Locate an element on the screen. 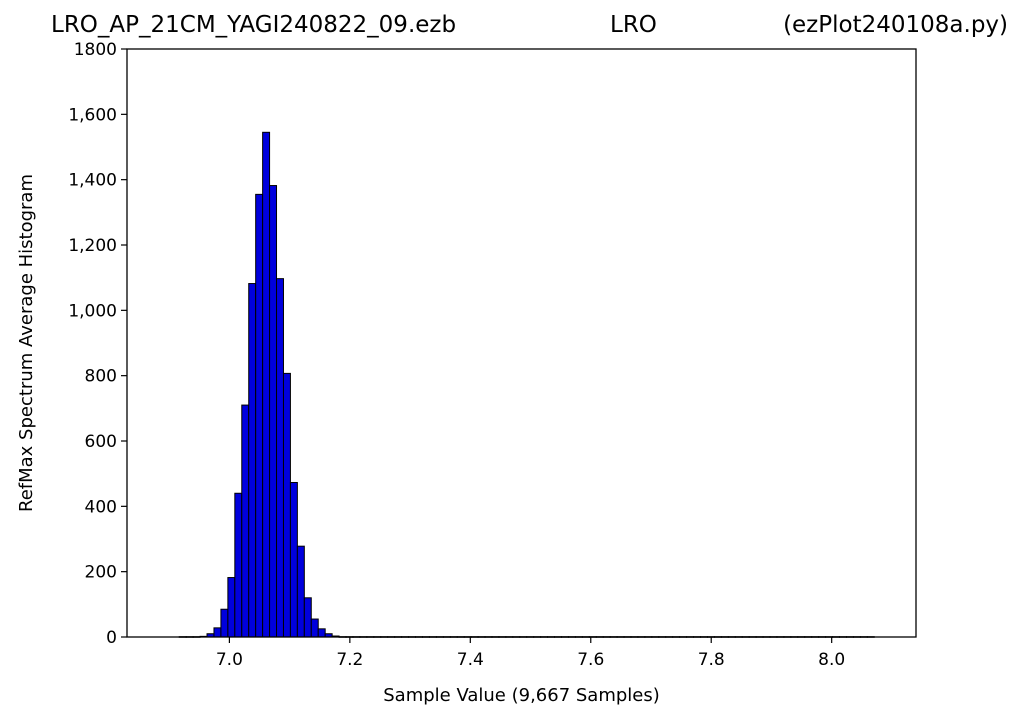 Image resolution: width=1024 pixels, height=723 pixels. x-tick-label: 7.2 is located at coordinates (349, 660).